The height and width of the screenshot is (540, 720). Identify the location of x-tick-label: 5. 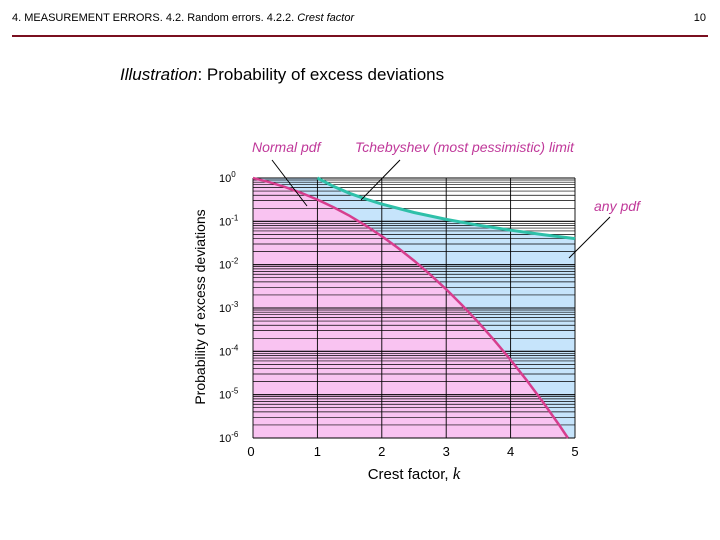
(574, 451).